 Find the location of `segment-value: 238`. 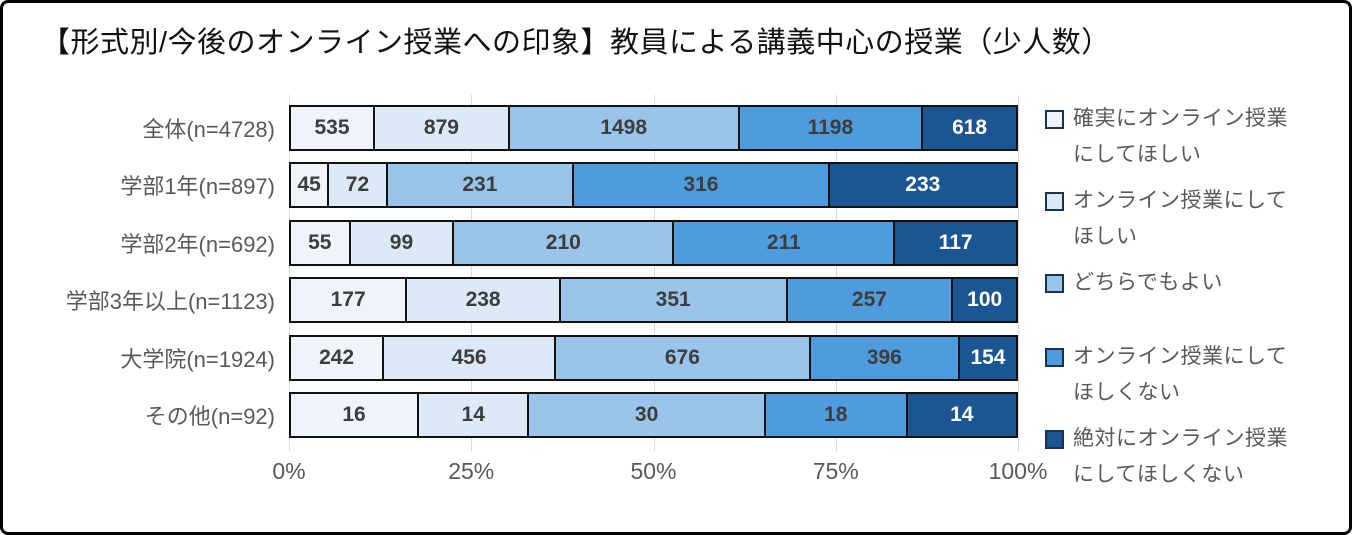

segment-value: 238 is located at coordinates (483, 300).